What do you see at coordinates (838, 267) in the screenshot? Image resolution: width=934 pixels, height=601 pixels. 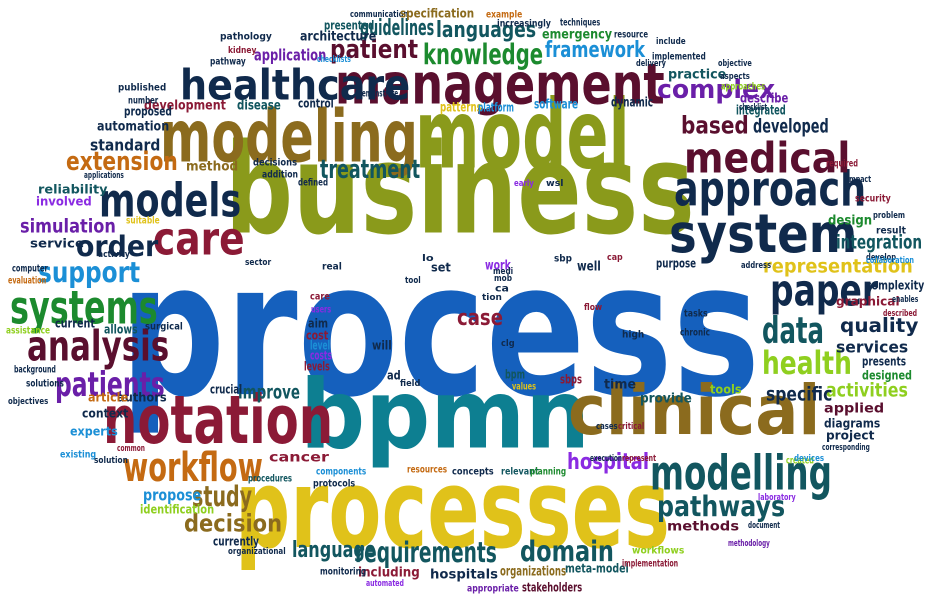 I see `word-representation: representation` at bounding box center [838, 267].